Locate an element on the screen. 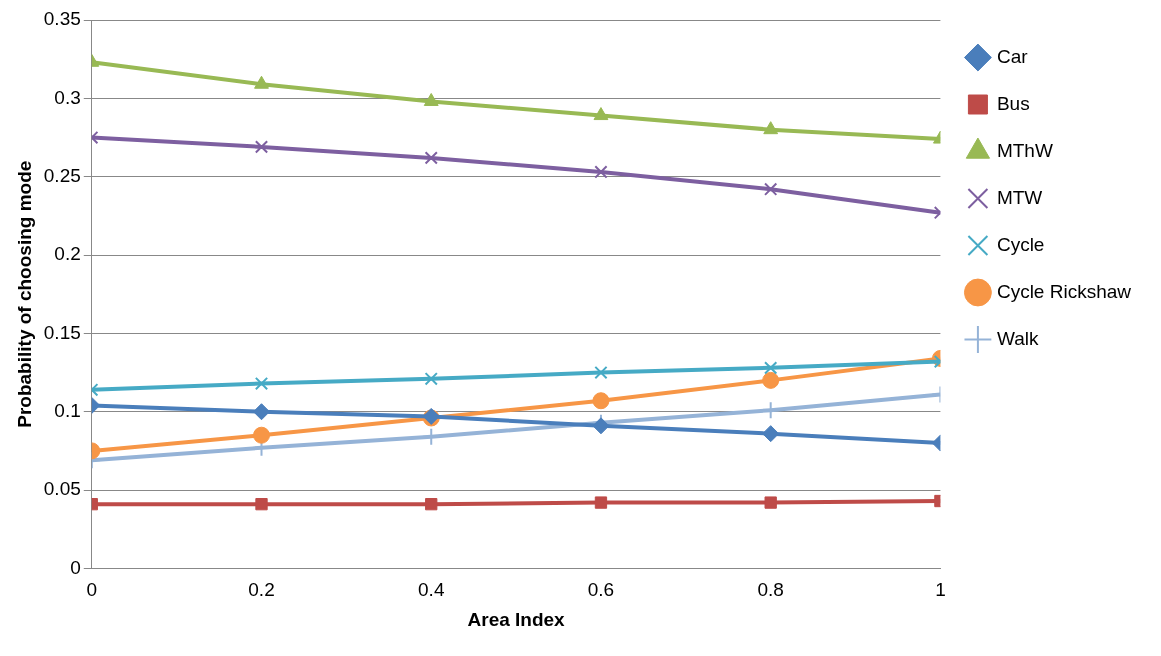 This screenshot has height=656, width=1161. legend-label: Cycle is located at coordinates (1020, 244).